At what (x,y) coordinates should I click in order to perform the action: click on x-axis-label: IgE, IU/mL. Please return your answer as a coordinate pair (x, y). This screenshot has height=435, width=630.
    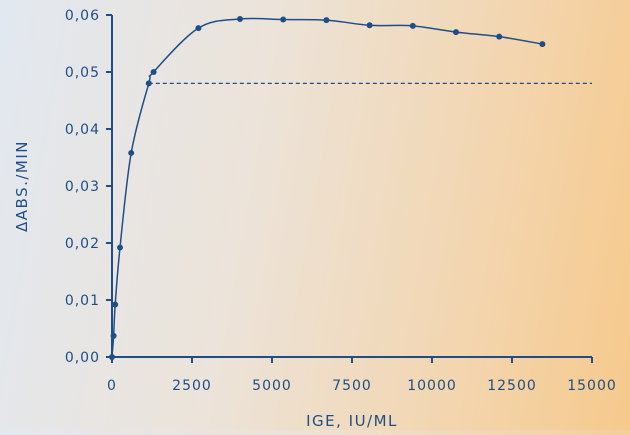
    Looking at the image, I should click on (352, 421).